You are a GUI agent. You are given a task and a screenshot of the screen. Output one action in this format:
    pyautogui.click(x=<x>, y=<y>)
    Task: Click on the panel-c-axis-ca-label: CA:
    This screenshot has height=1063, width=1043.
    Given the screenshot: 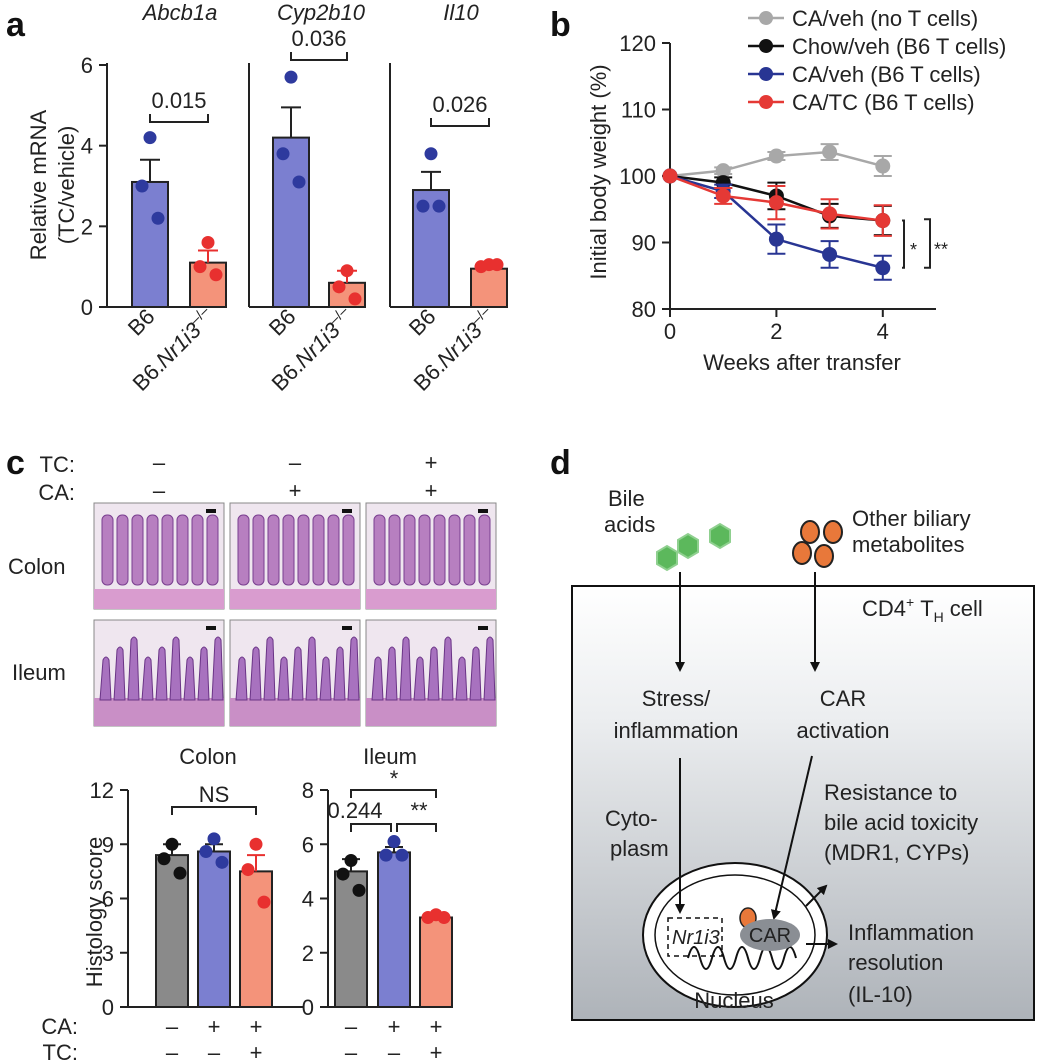 What is the action you would take?
    pyautogui.click(x=59, y=1026)
    